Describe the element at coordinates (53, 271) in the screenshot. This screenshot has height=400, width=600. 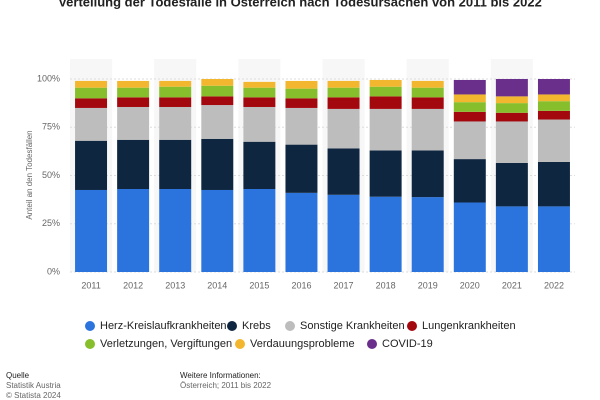
I see `y-tick-label: 0%` at that location.